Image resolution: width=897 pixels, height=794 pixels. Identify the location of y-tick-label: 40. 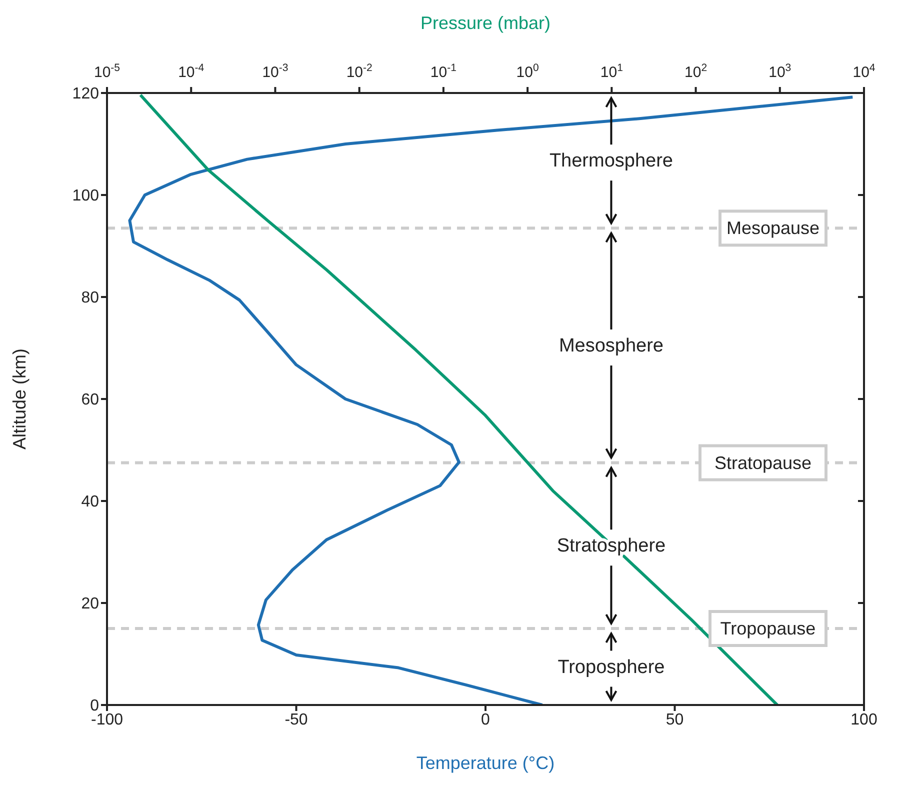
(90, 502).